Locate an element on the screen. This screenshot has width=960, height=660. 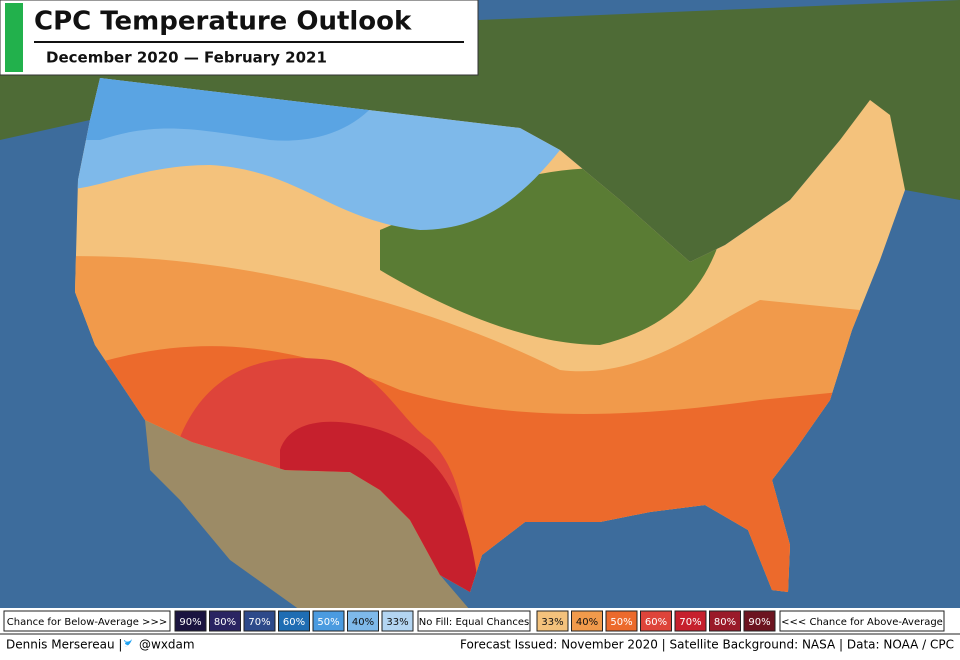
title-box is located at coordinates (239, 38).